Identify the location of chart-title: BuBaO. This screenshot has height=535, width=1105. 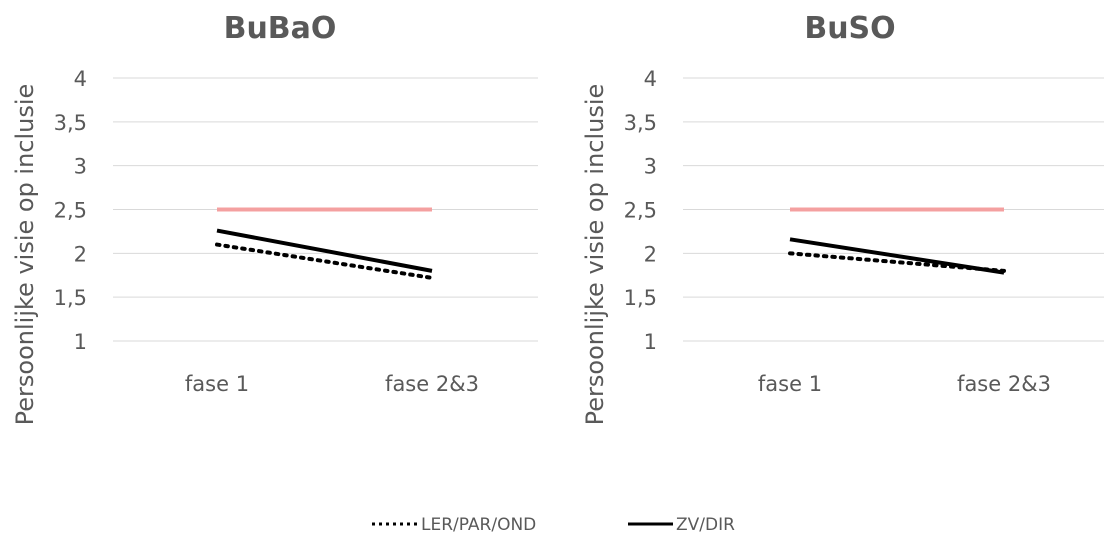
(280, 28).